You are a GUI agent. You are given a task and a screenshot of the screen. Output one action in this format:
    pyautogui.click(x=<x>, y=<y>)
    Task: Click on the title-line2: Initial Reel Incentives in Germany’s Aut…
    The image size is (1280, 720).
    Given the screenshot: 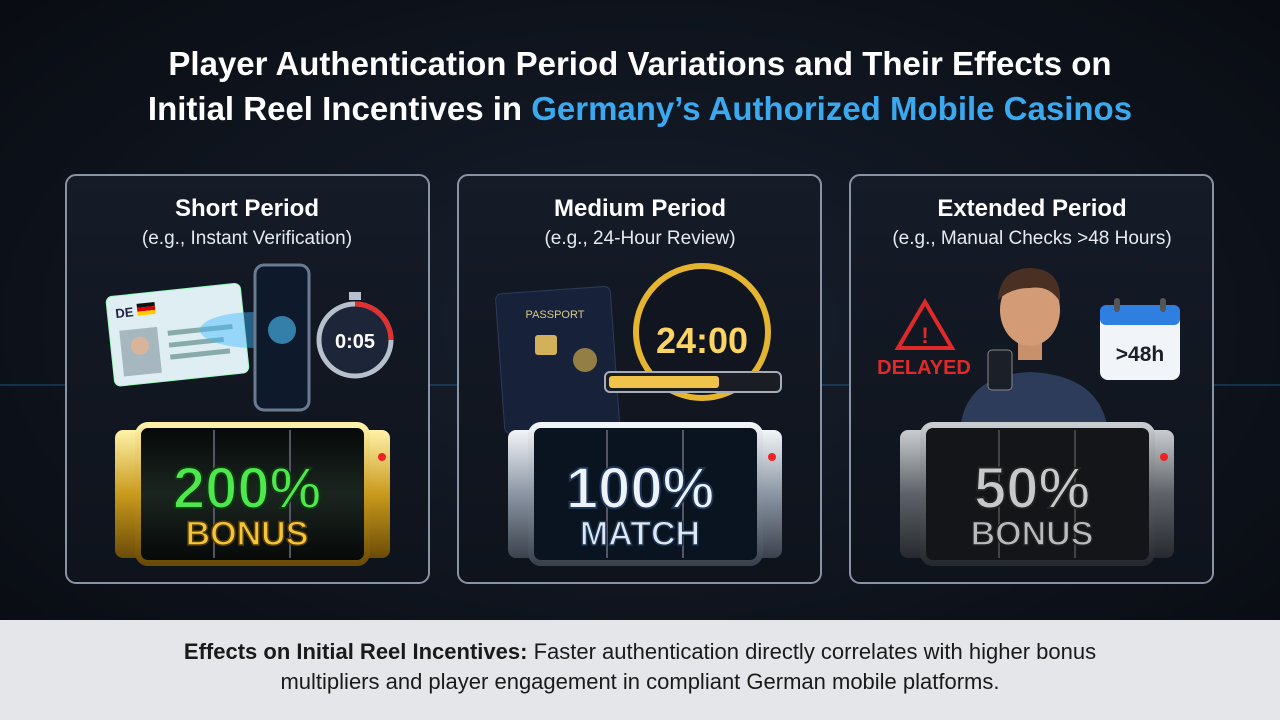 What is the action you would take?
    pyautogui.click(x=640, y=108)
    